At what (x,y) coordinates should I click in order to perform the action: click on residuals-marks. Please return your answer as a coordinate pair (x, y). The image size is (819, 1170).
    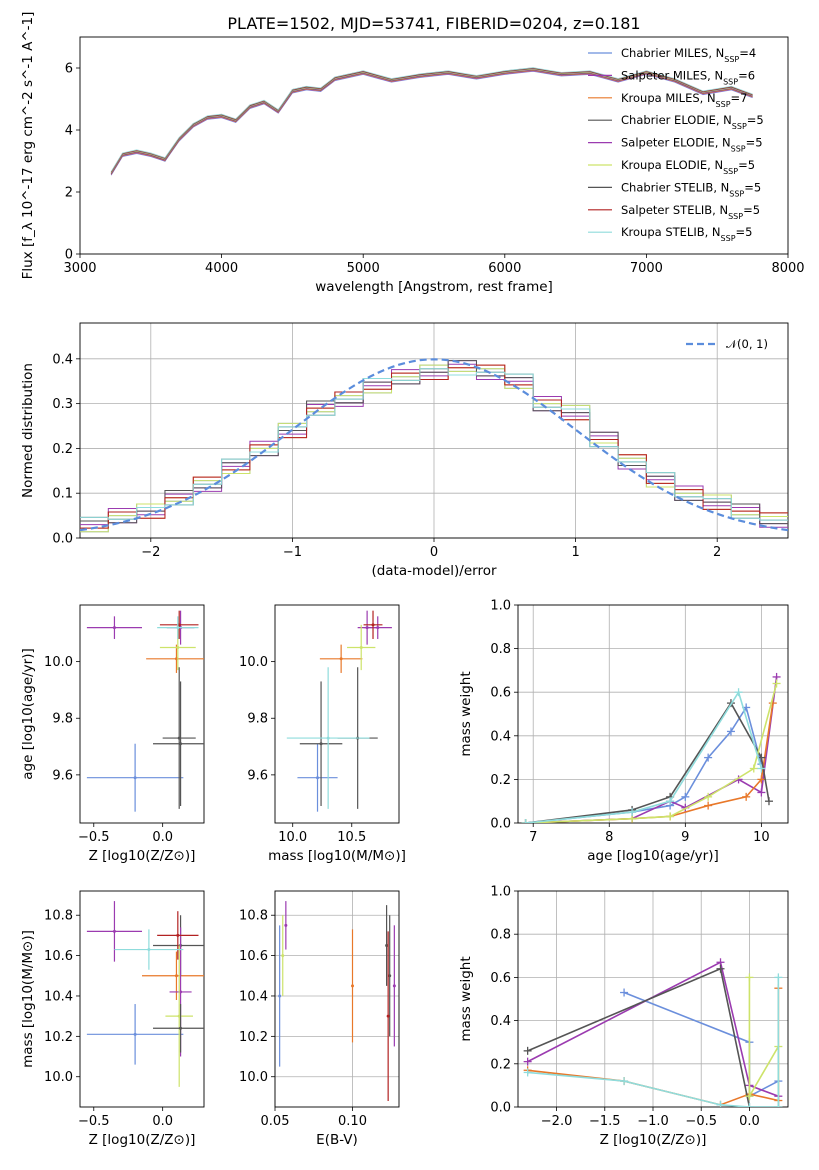
    Looking at the image, I should click on (434, 445).